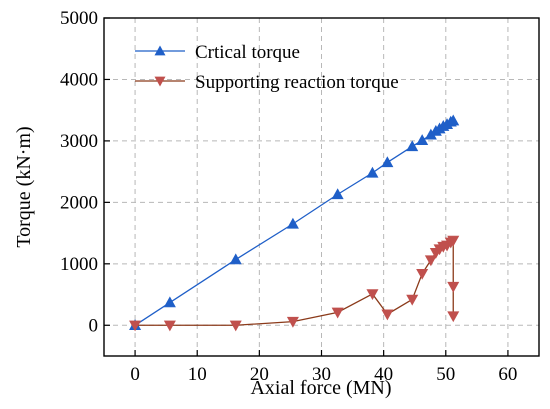 The image size is (550, 409). What do you see at coordinates (160, 81) in the screenshot?
I see `legend-marker-supporting-reaction-torque` at bounding box center [160, 81].